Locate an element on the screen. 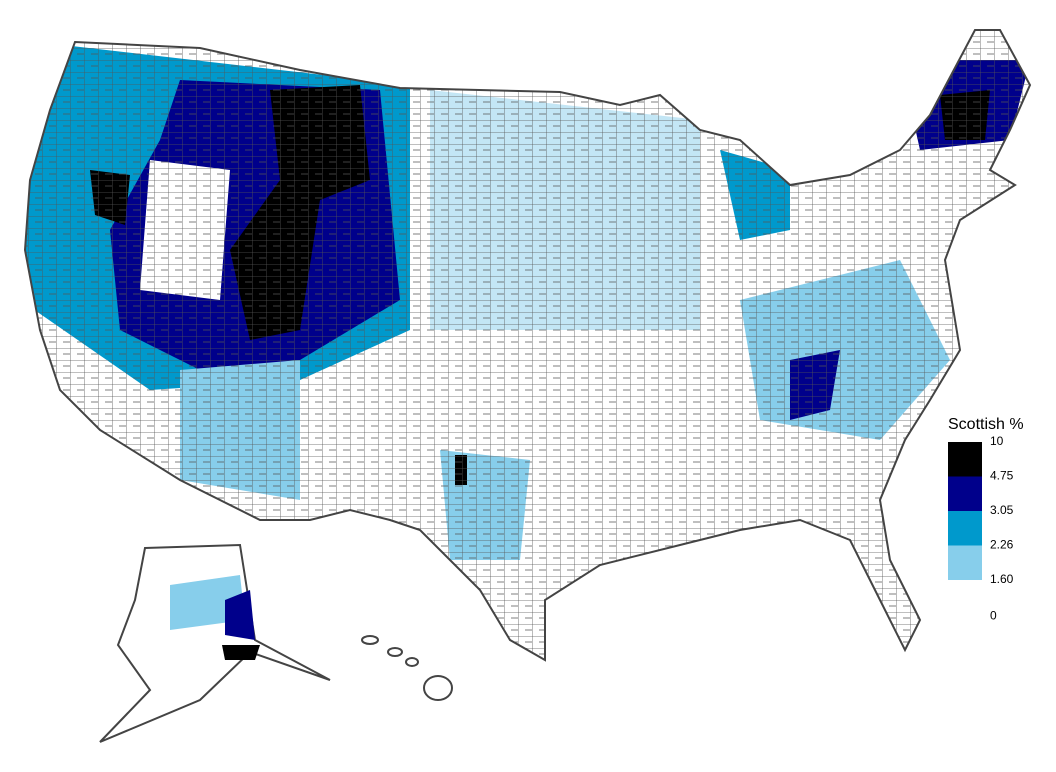 The image size is (1056, 772). legend-label: 10 is located at coordinates (997, 441).